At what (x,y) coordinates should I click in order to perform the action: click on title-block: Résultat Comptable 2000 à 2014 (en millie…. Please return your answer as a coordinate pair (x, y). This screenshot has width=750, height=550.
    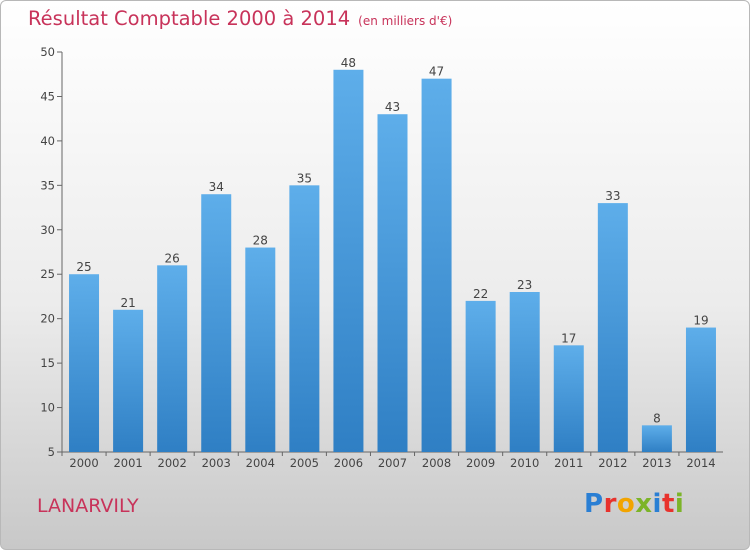
    Looking at the image, I should click on (240, 18).